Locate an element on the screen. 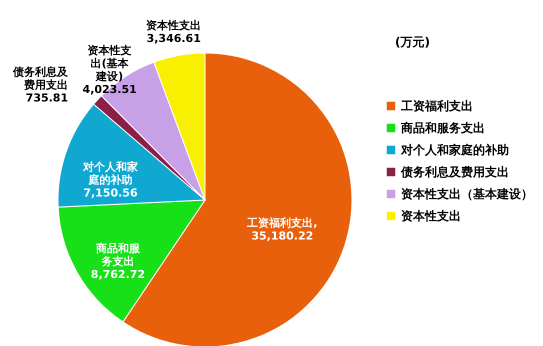 The width and height of the screenshot is (543, 346). text: (万元) is located at coordinates (412, 42).